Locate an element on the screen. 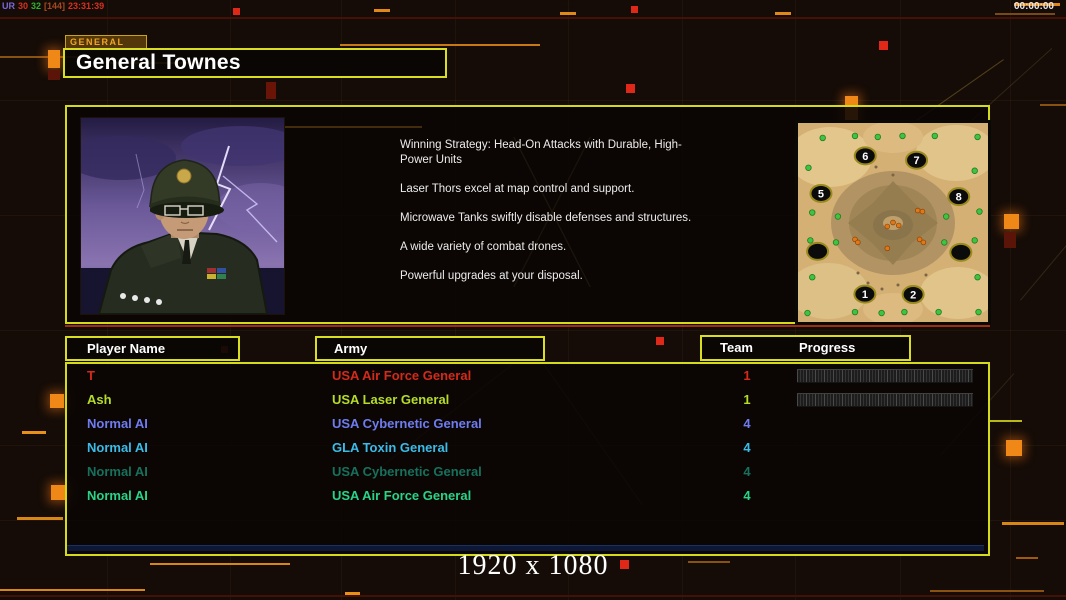 Image resolution: width=1066 pixels, height=600 pixels. general-portrait is located at coordinates (182, 216).